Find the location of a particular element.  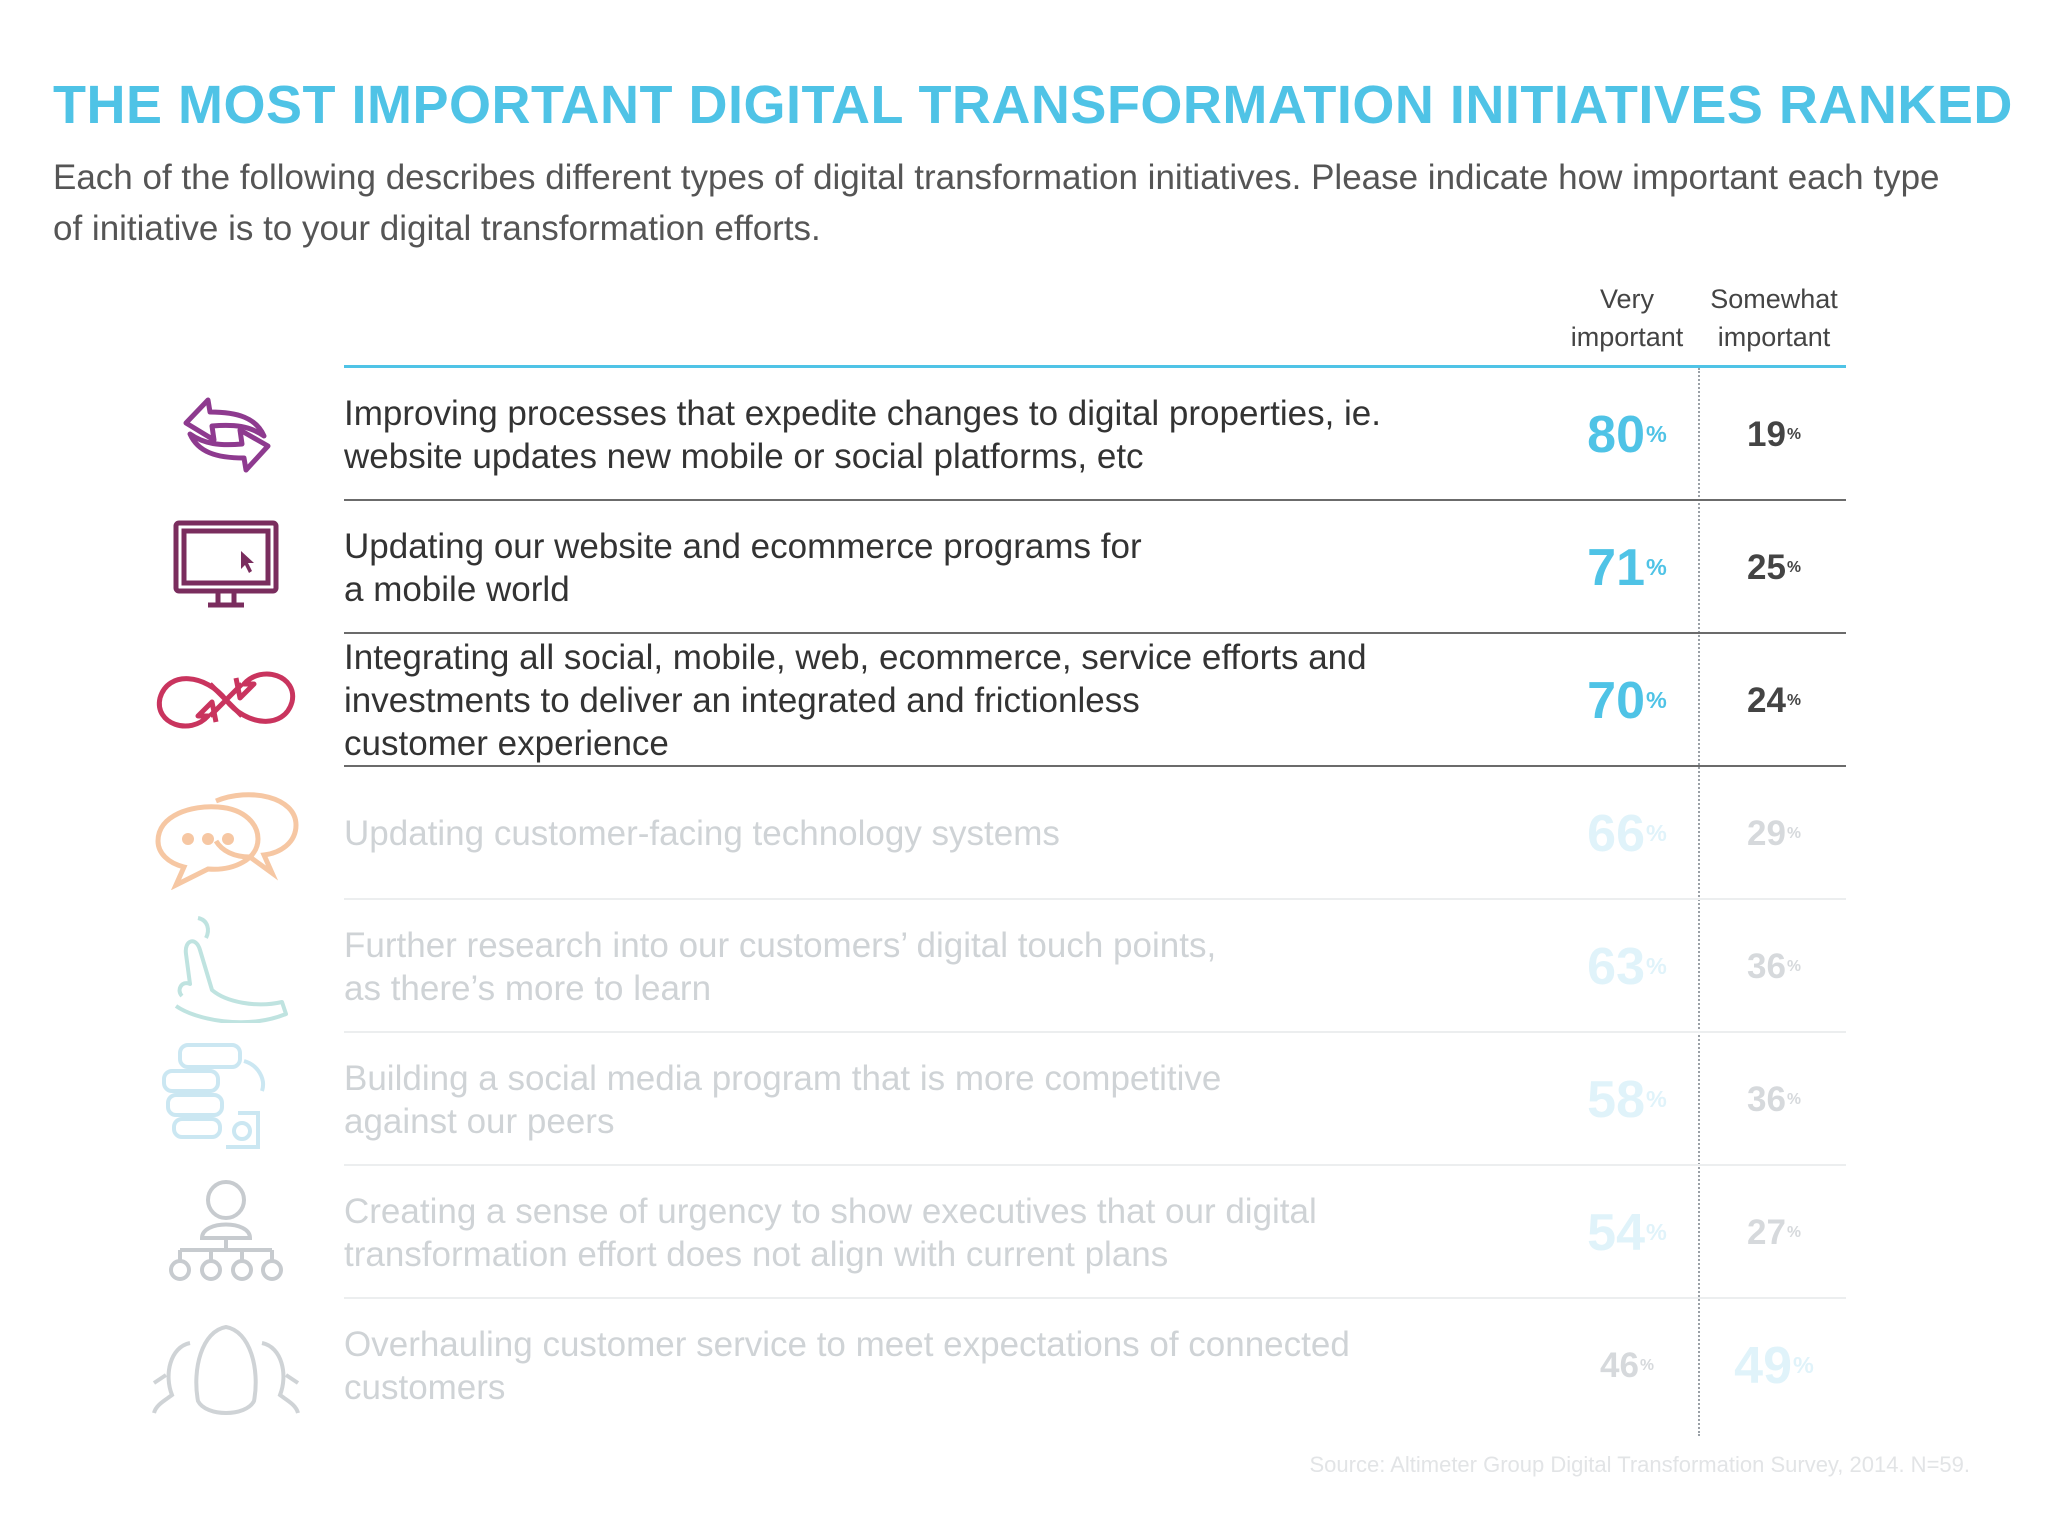

somewhat-important-value: 25% is located at coordinates (1774, 567).